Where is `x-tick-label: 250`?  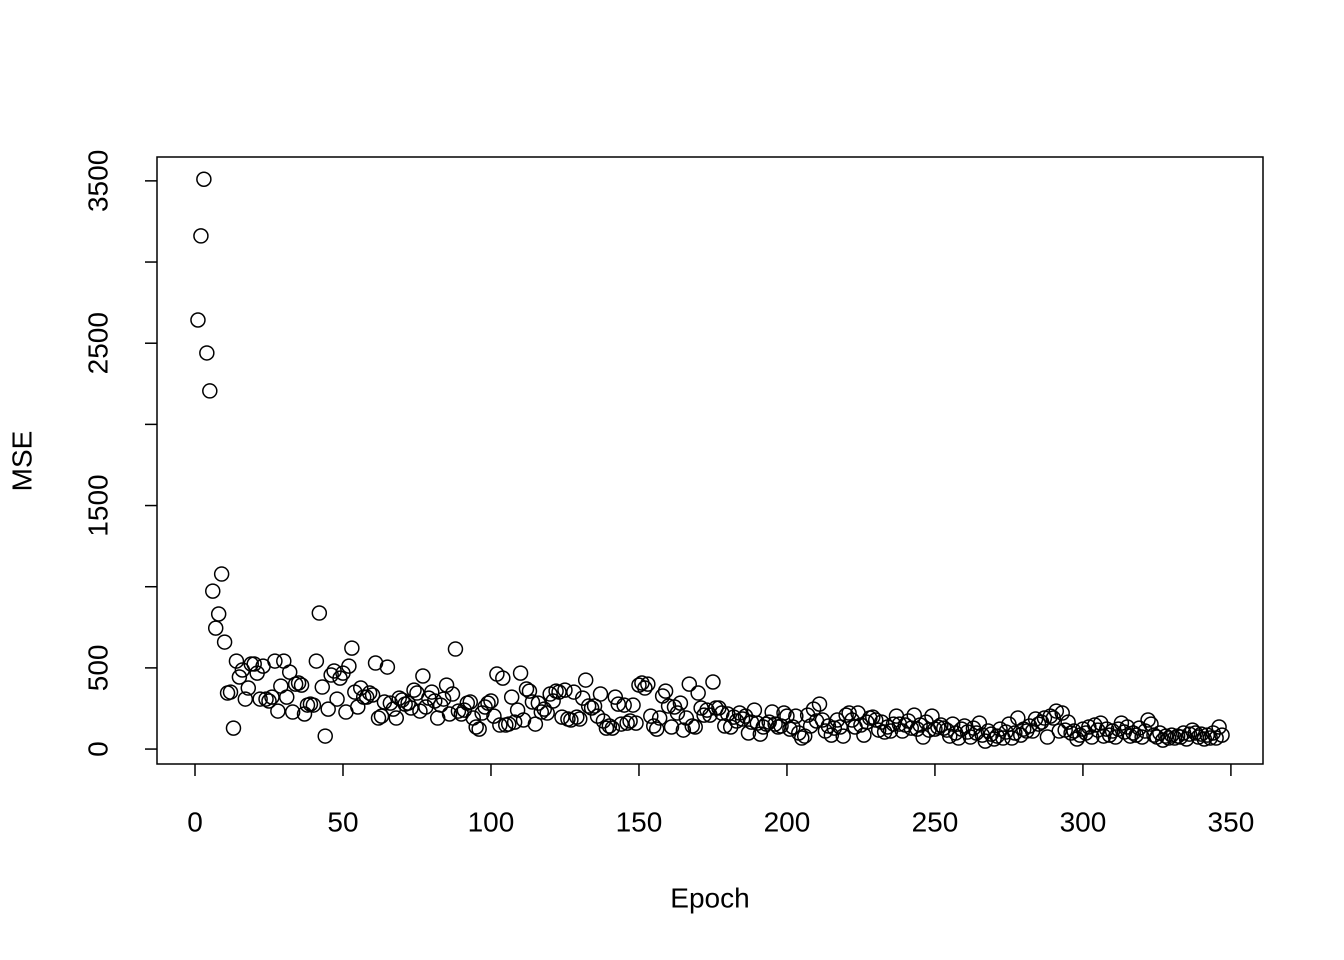
x-tick-label: 250 is located at coordinates (935, 821).